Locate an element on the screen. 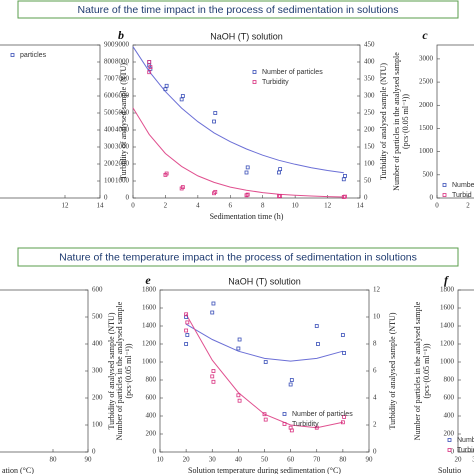  y-axis-label: (pcs·(0.05 ml⁻¹)) is located at coordinates (426, 370).